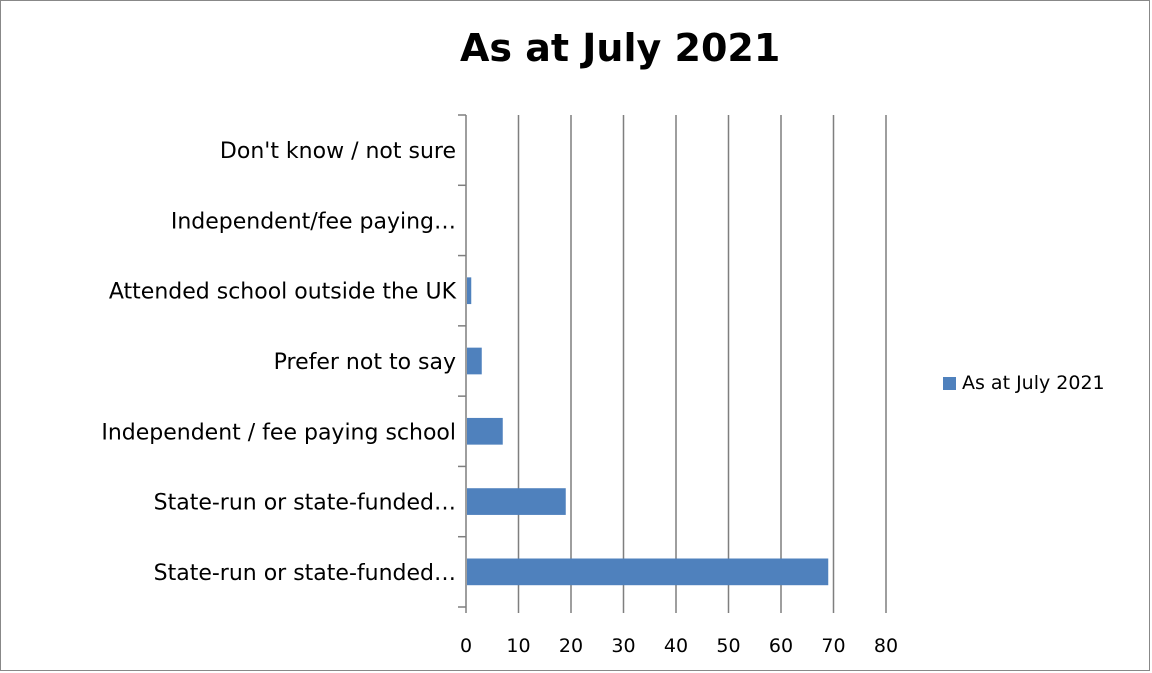 The width and height of the screenshot is (1152, 673). Describe the element at coordinates (466, 646) in the screenshot. I see `x-tick-label: 0` at that location.